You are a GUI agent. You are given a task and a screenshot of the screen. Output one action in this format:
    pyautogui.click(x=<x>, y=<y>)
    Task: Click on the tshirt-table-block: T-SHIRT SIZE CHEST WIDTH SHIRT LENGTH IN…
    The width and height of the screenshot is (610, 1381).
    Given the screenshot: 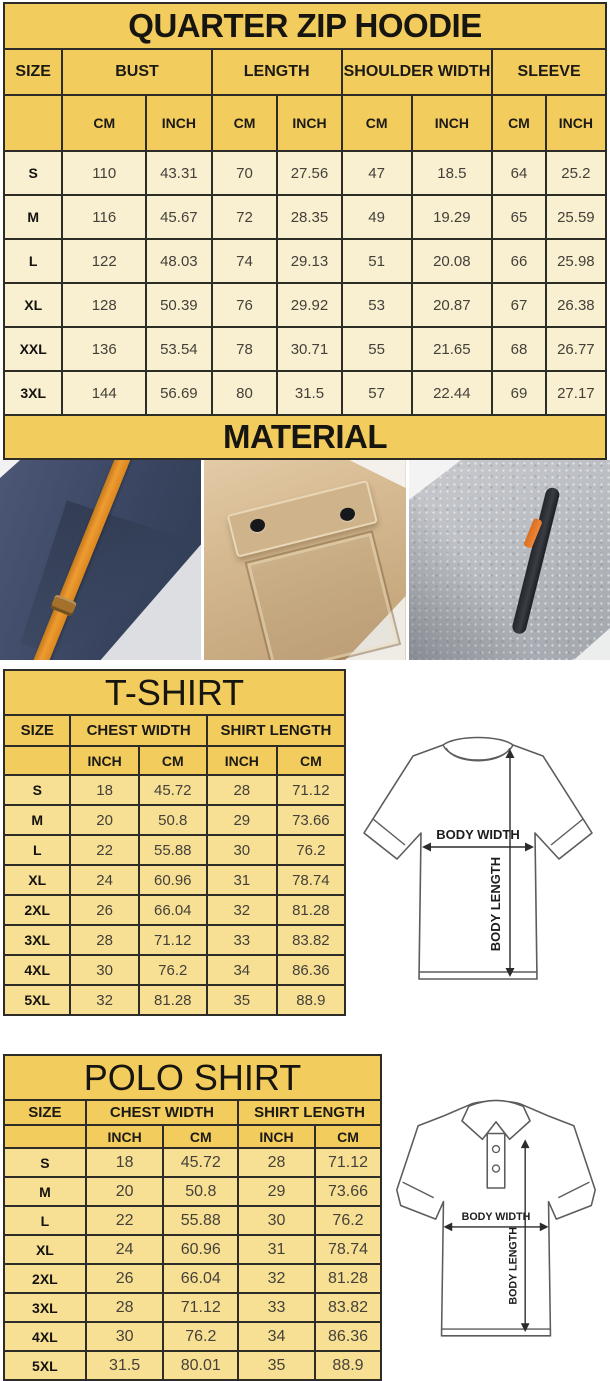 What is the action you would take?
    pyautogui.click(x=173, y=842)
    